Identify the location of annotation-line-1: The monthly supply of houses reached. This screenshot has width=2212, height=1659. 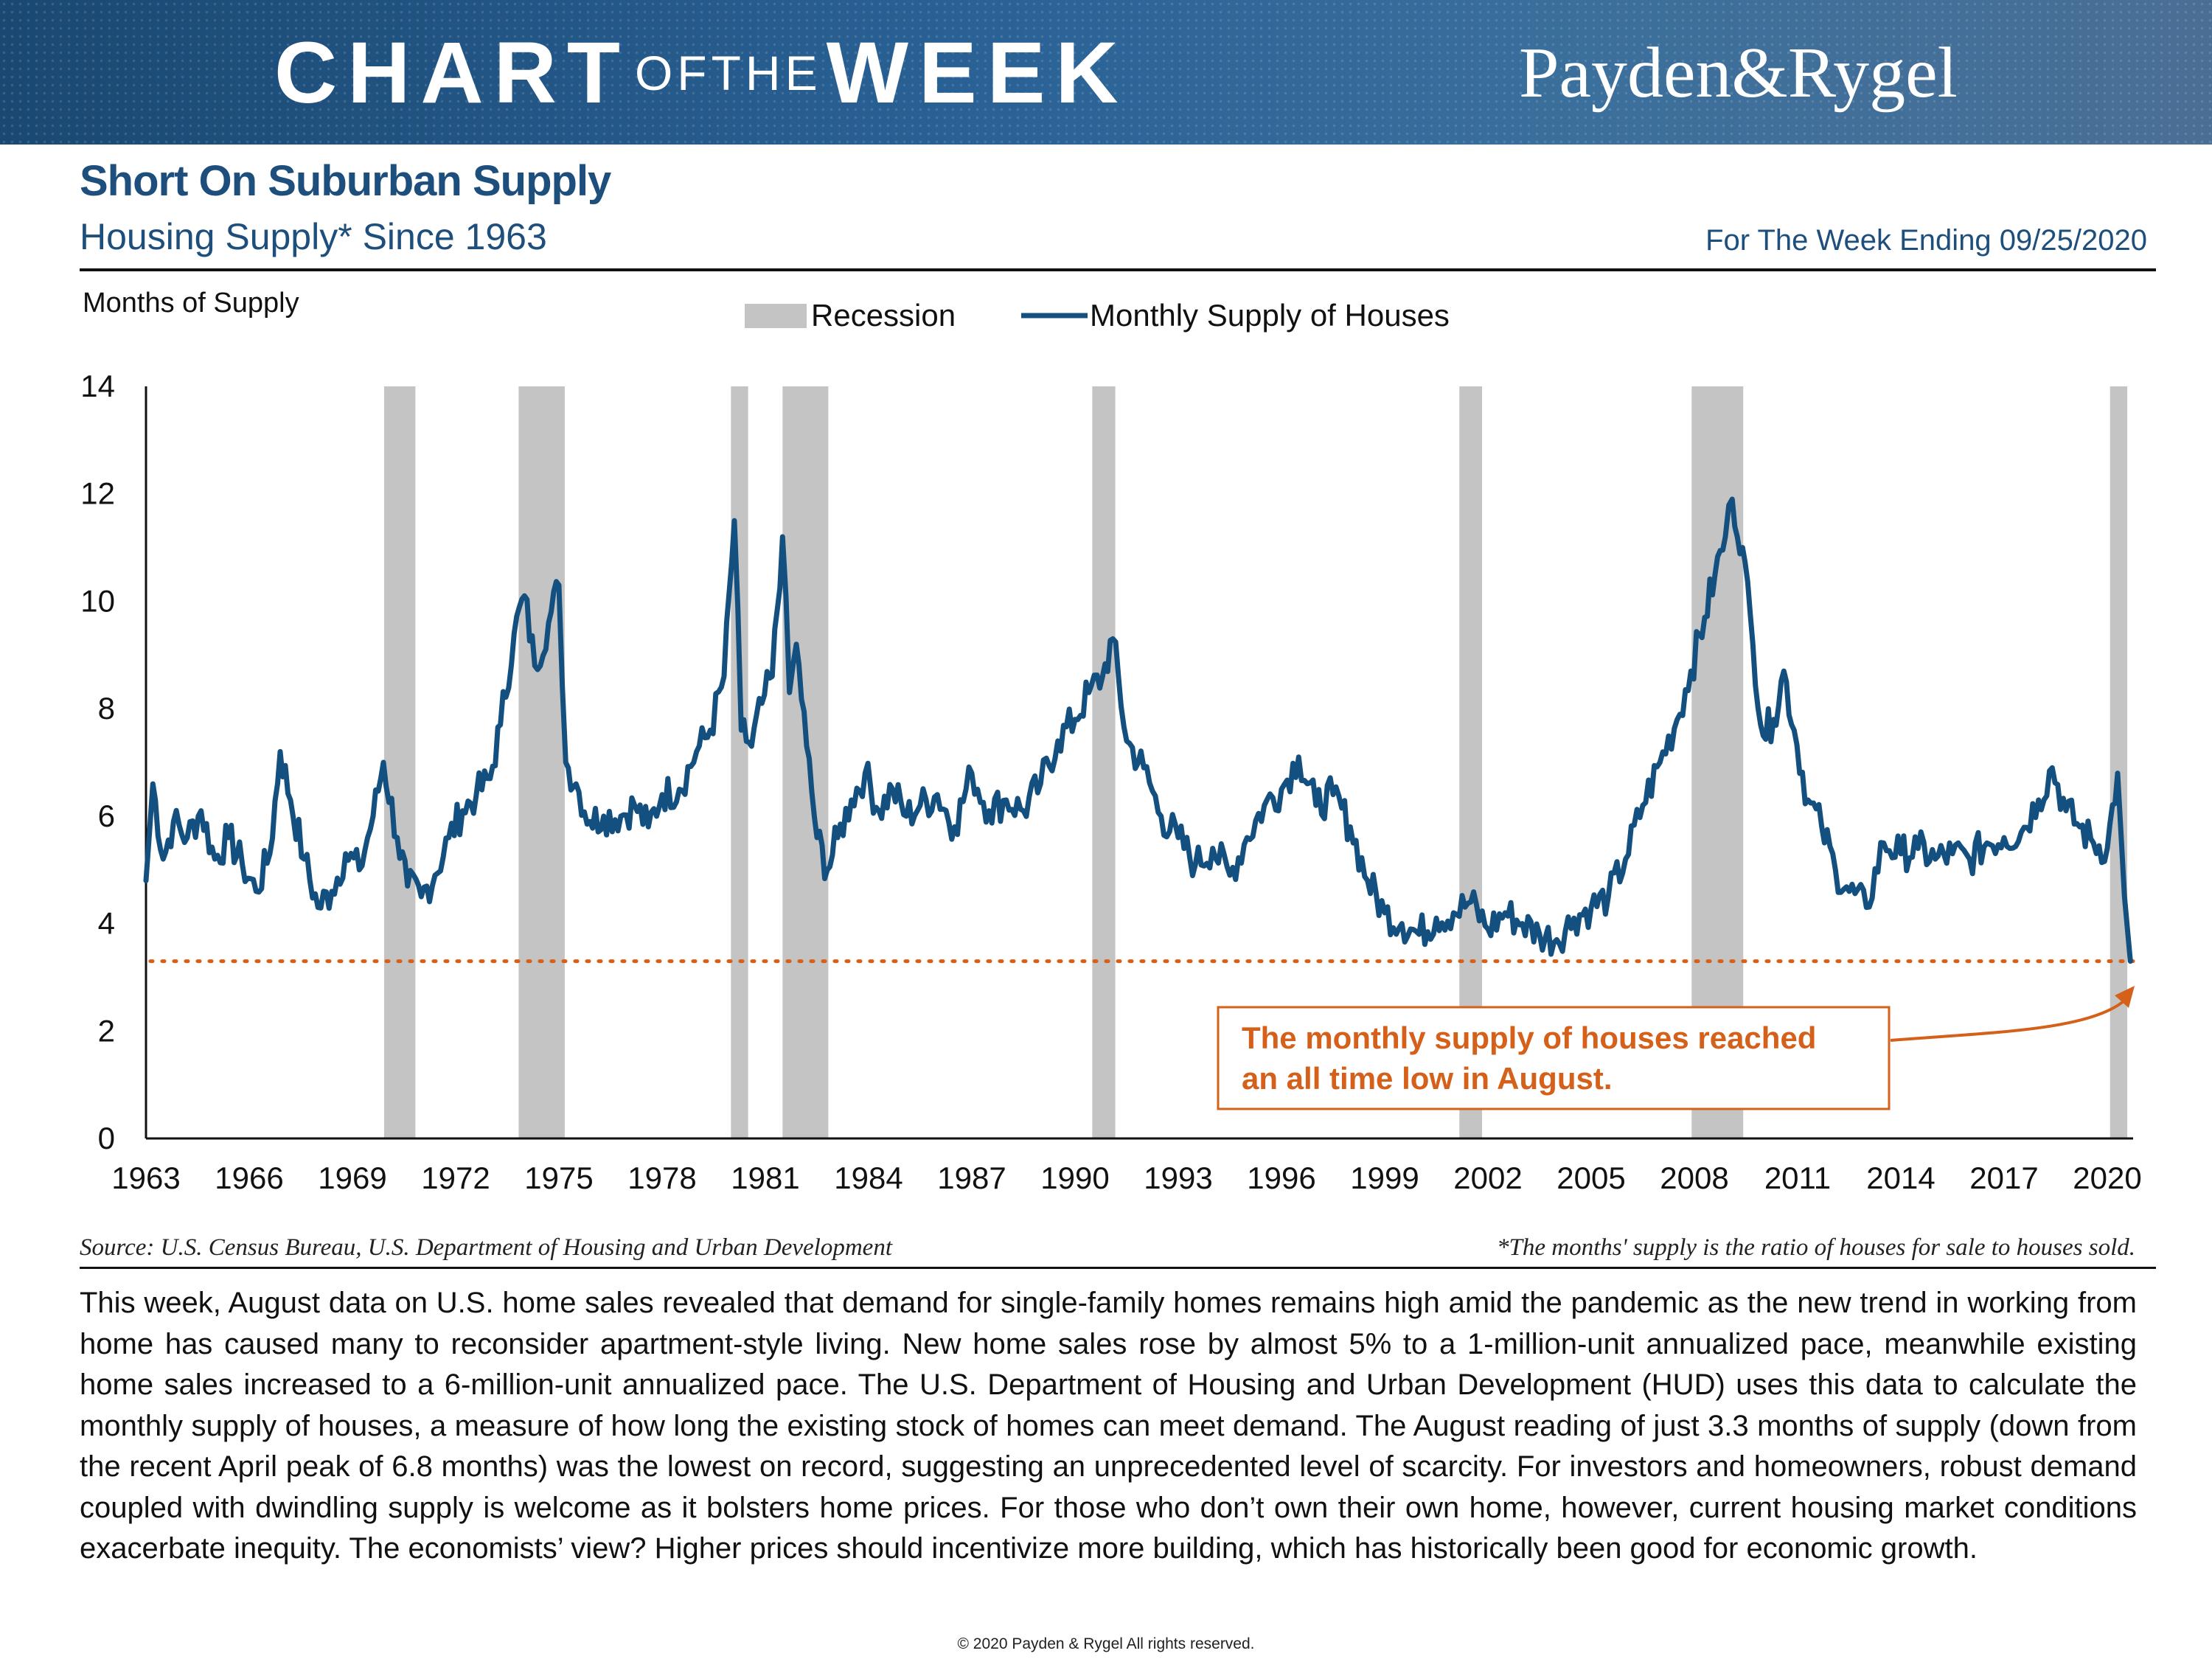
(1529, 1037).